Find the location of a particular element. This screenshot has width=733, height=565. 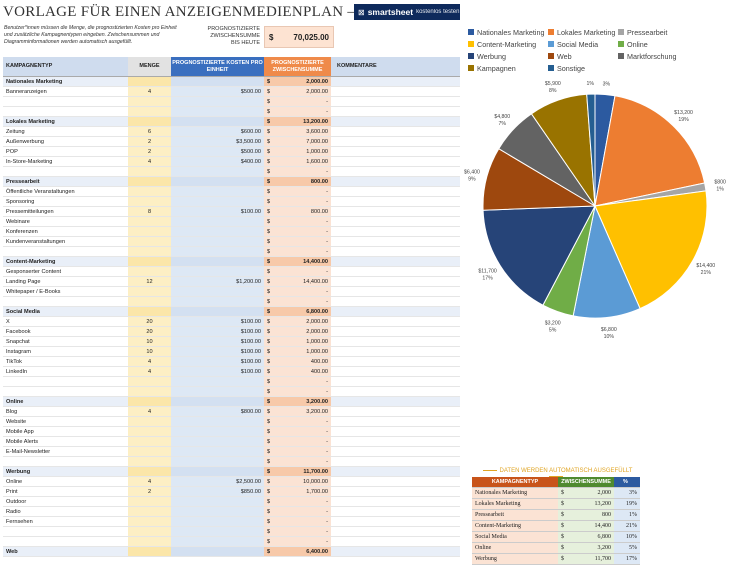

cell-unit-cost: $800.00 is located at coordinates (217, 411).